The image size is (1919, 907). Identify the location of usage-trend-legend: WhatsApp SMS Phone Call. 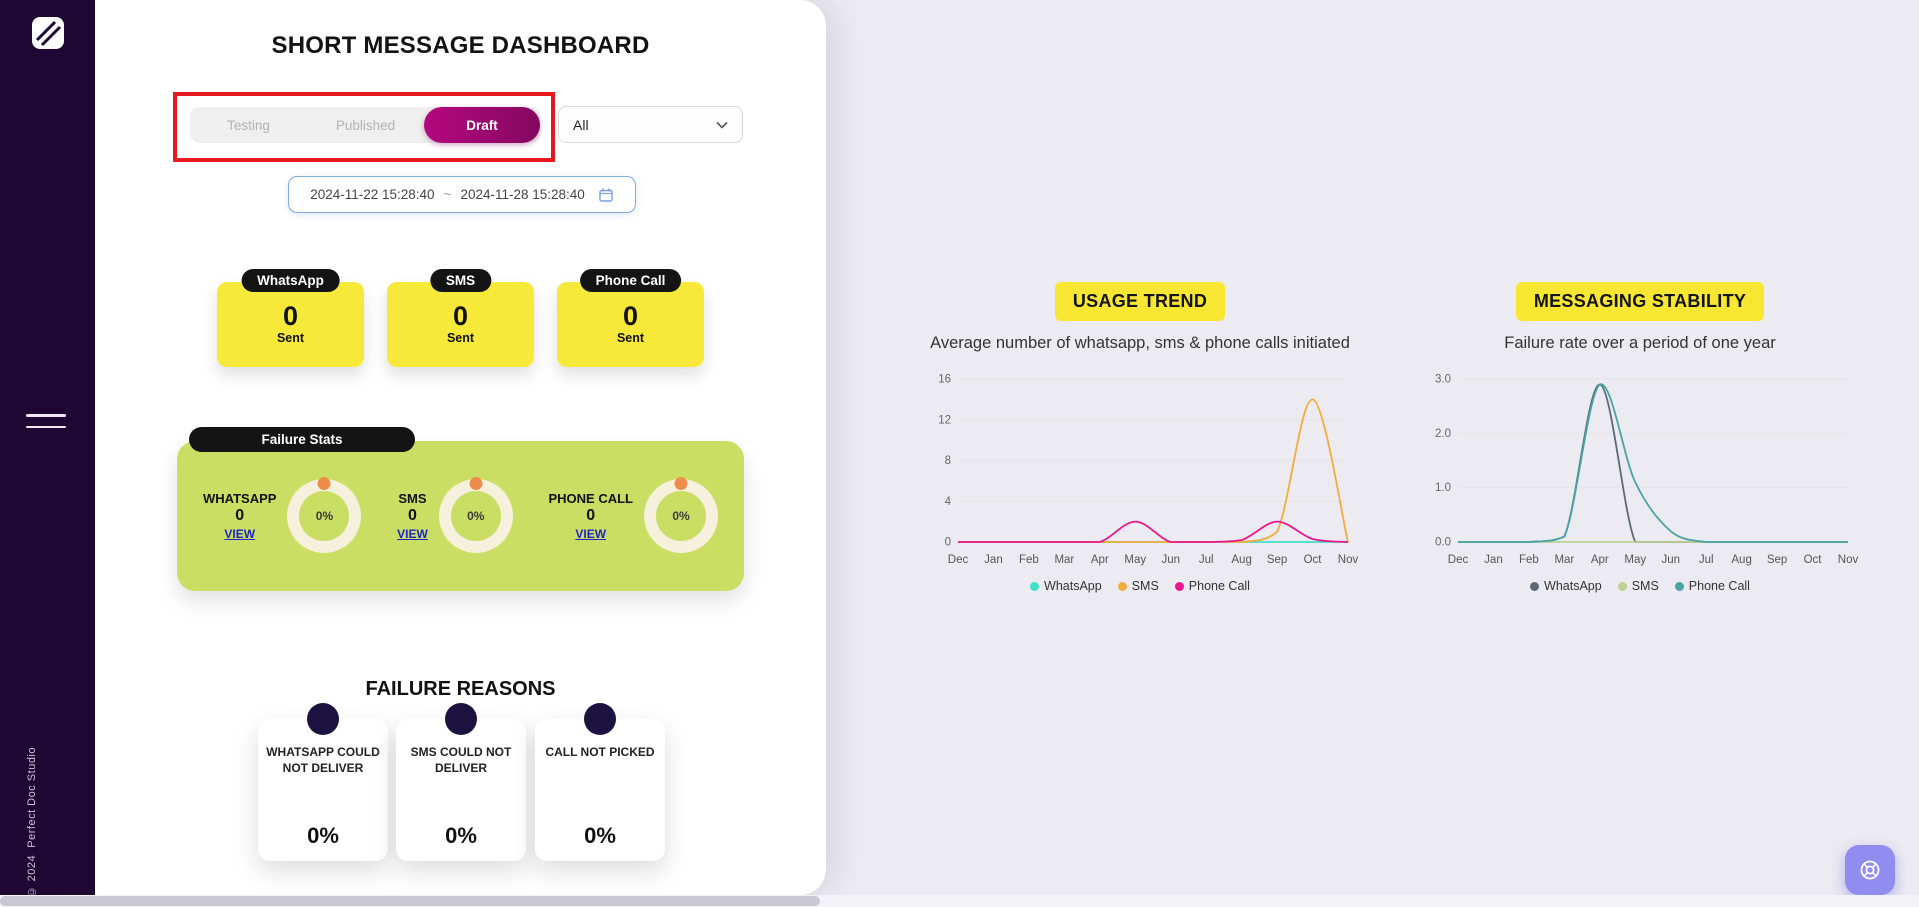
(1140, 586).